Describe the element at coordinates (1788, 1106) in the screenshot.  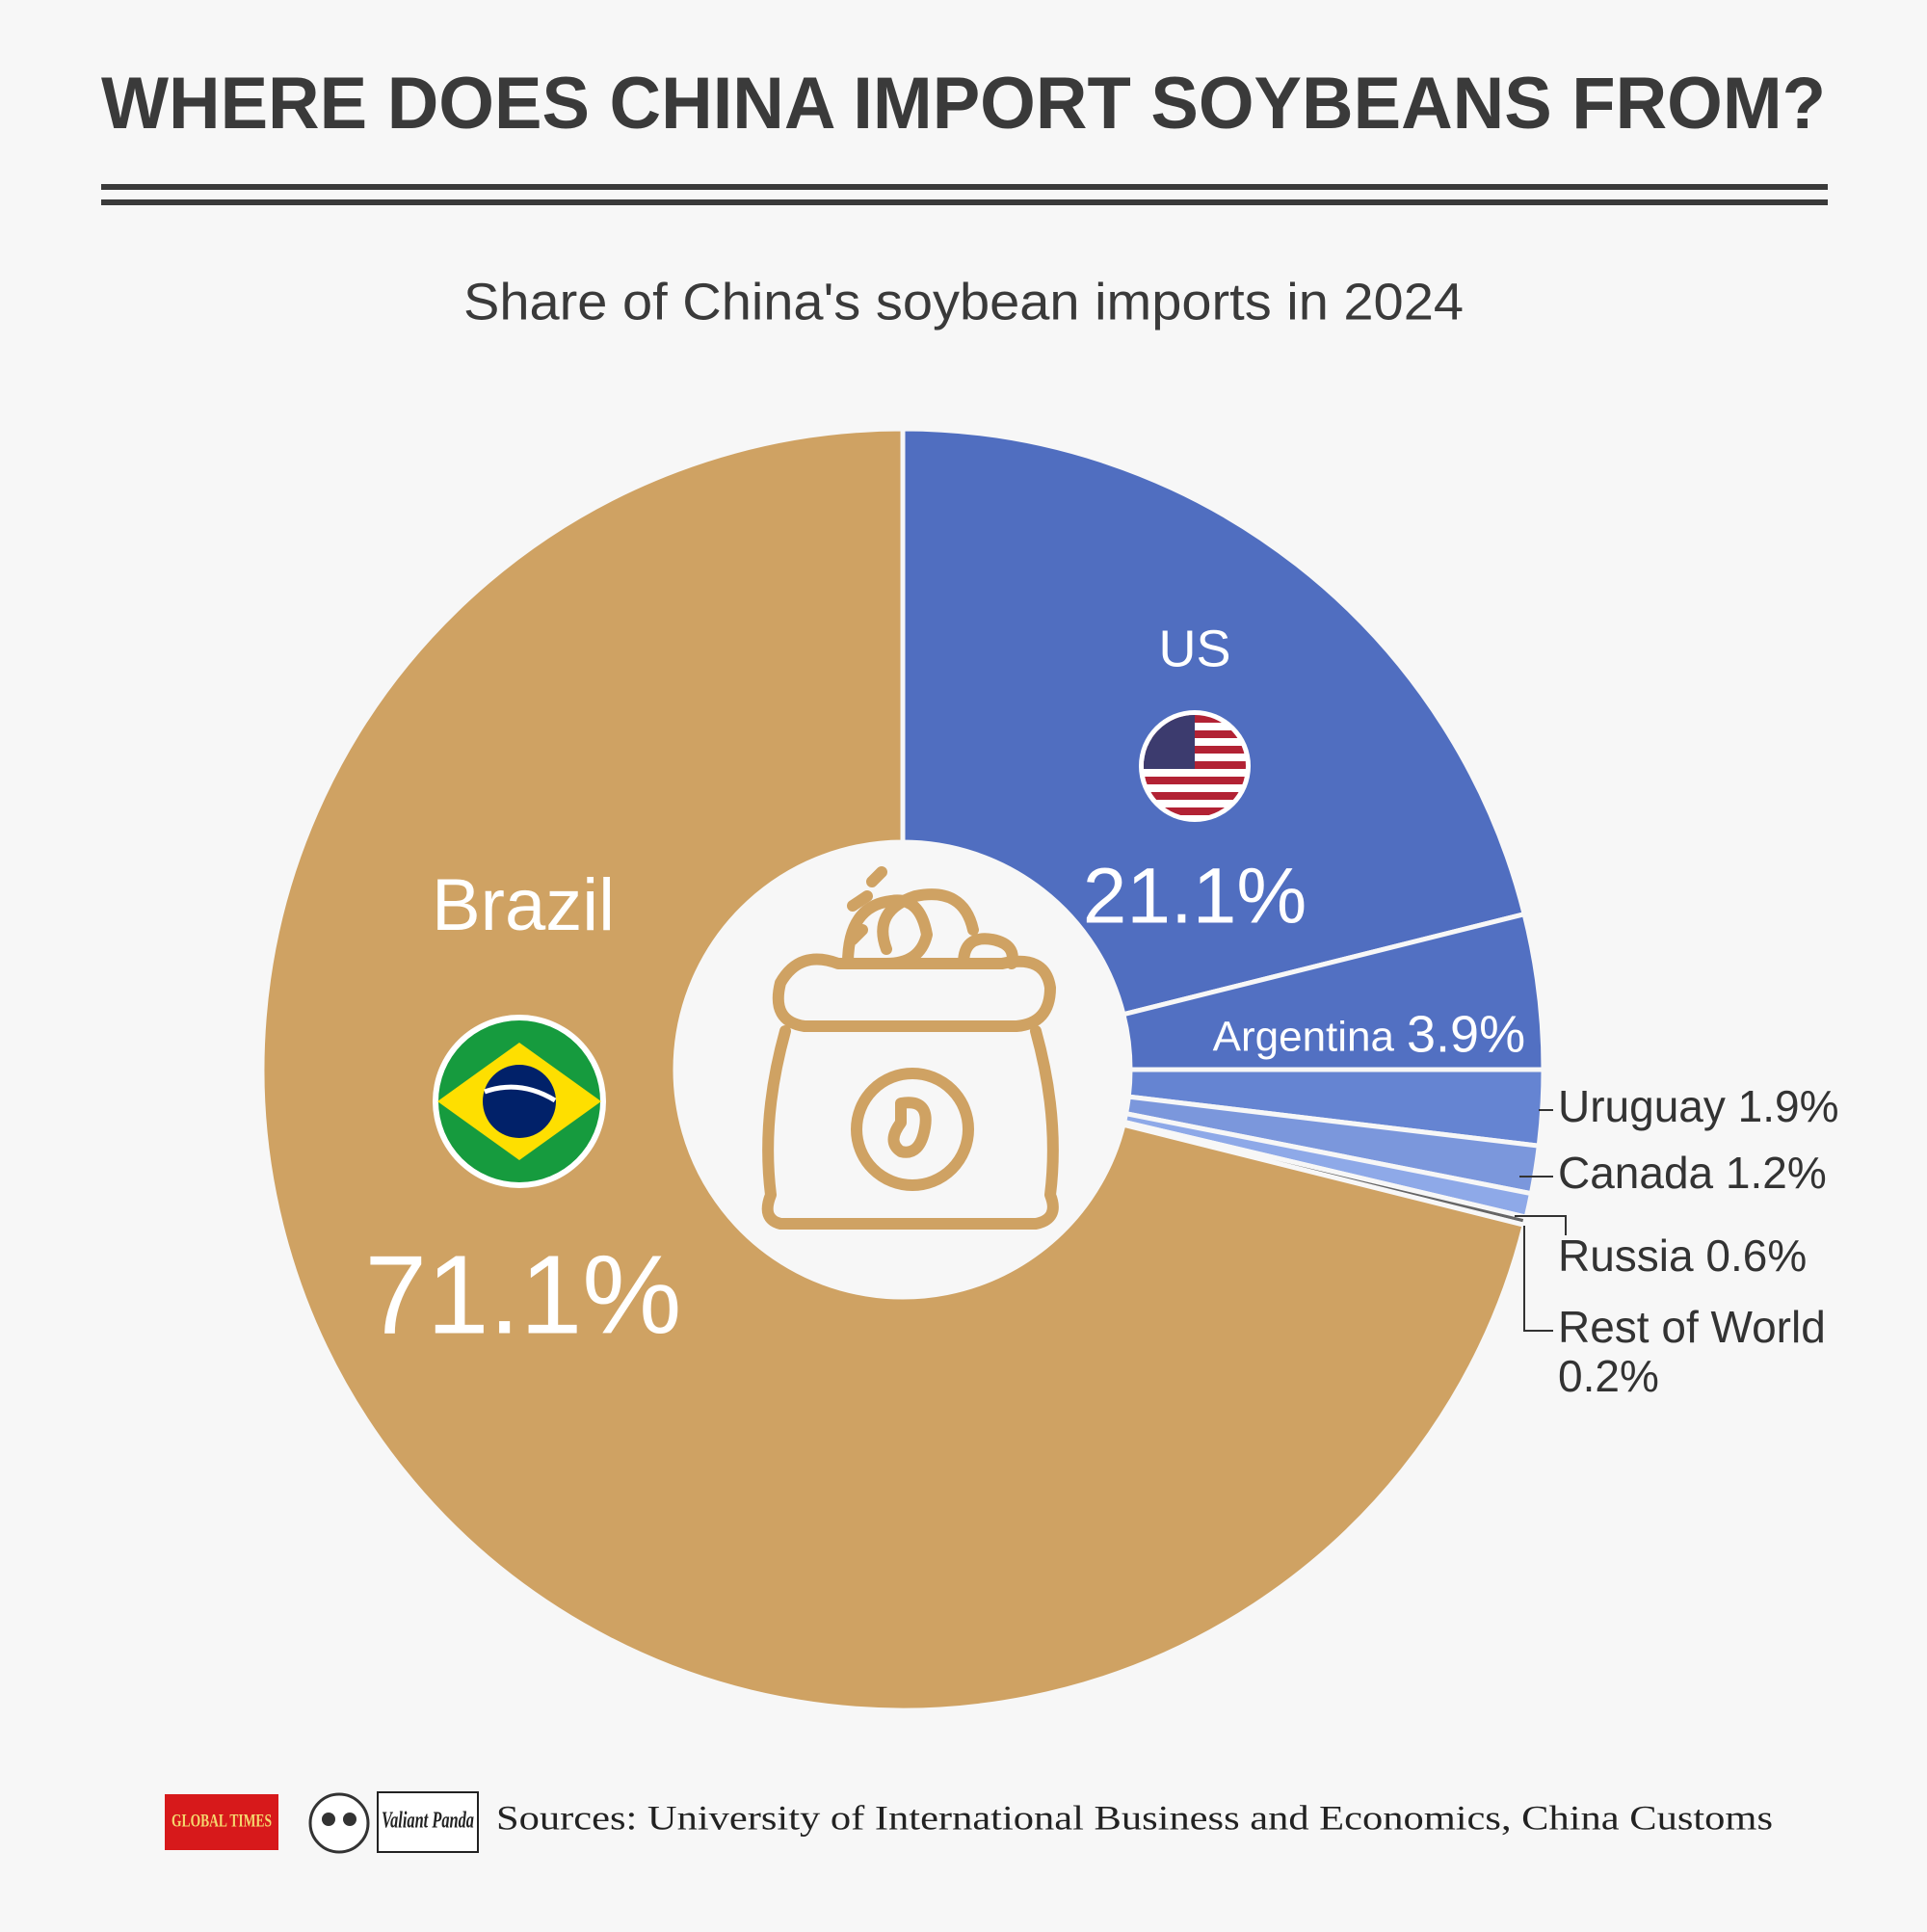
I see `value-label: 1.9%` at that location.